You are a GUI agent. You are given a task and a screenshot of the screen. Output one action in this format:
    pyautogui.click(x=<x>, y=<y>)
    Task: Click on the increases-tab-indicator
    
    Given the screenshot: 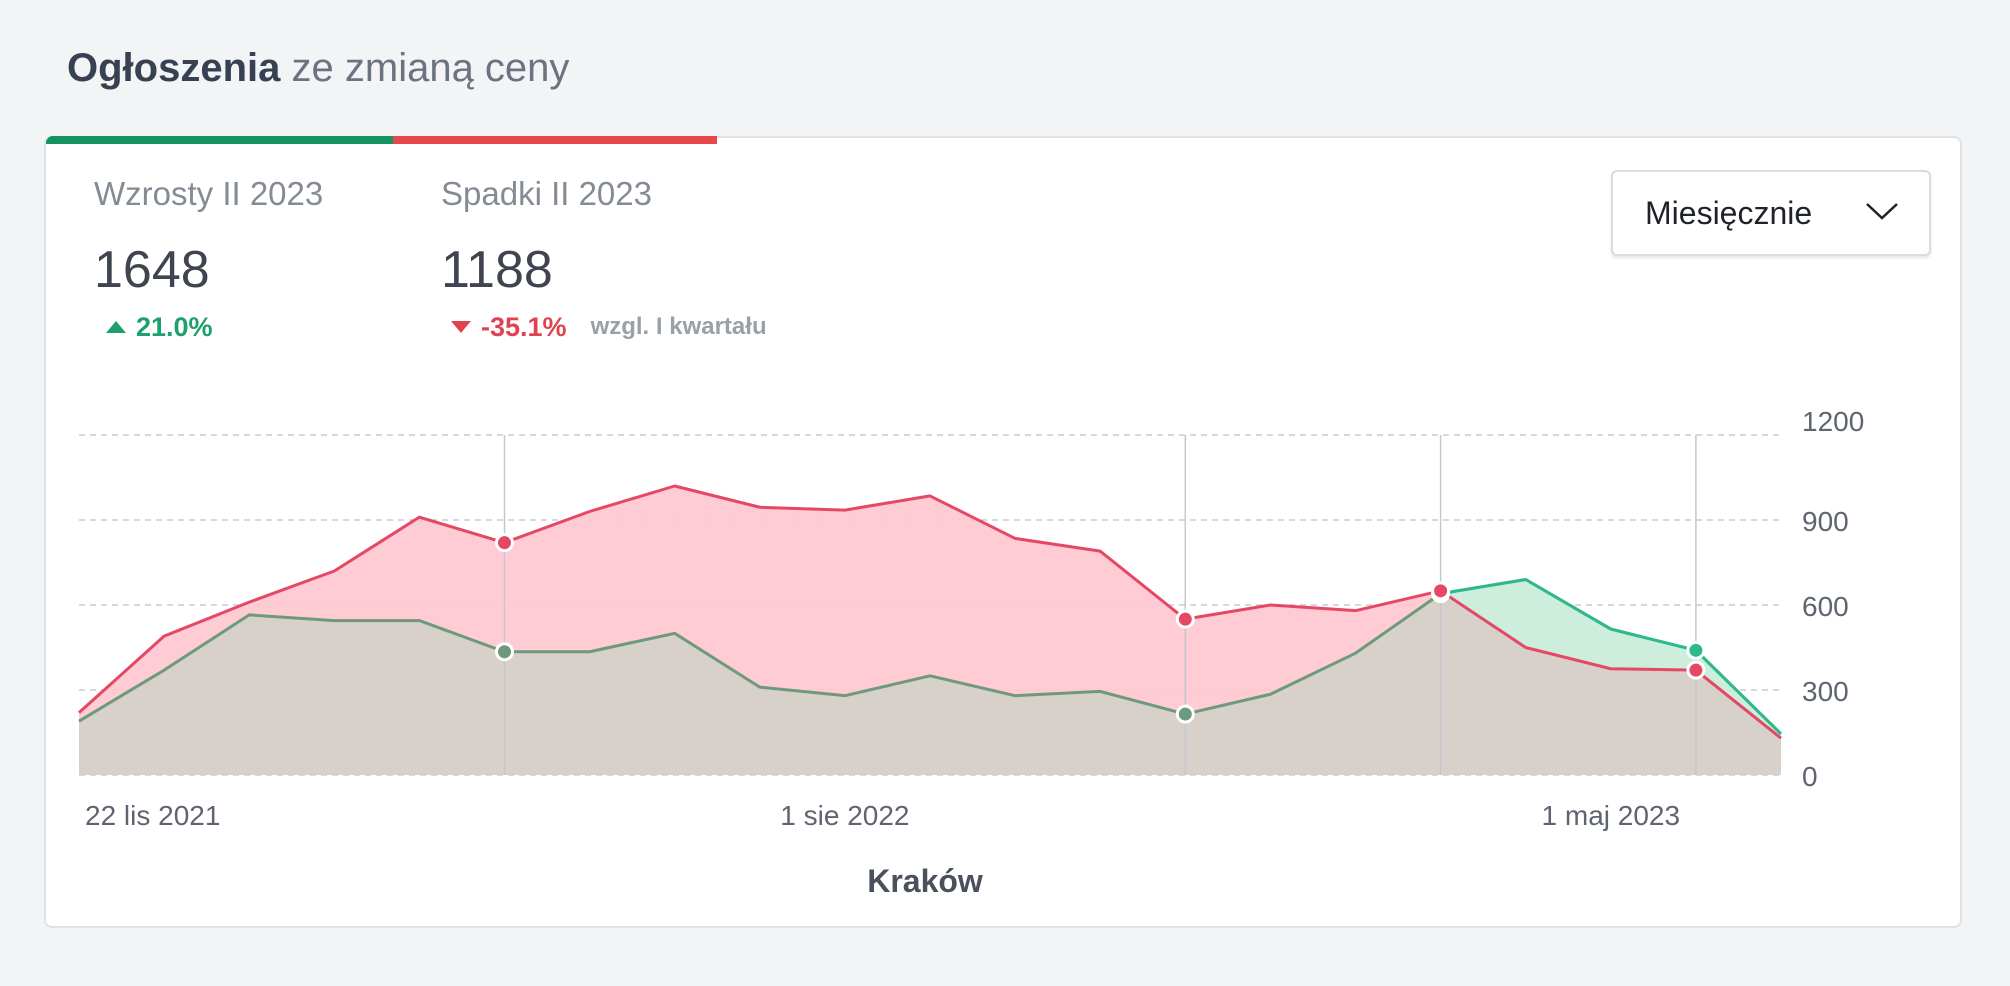 What is the action you would take?
    pyautogui.click(x=219, y=140)
    